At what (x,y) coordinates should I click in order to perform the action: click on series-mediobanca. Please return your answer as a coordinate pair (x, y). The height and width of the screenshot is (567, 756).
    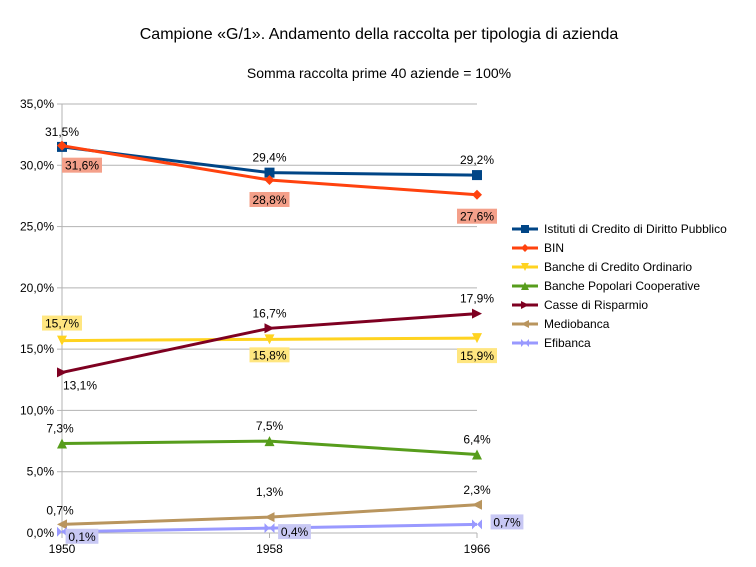
    Looking at the image, I should click on (269, 514).